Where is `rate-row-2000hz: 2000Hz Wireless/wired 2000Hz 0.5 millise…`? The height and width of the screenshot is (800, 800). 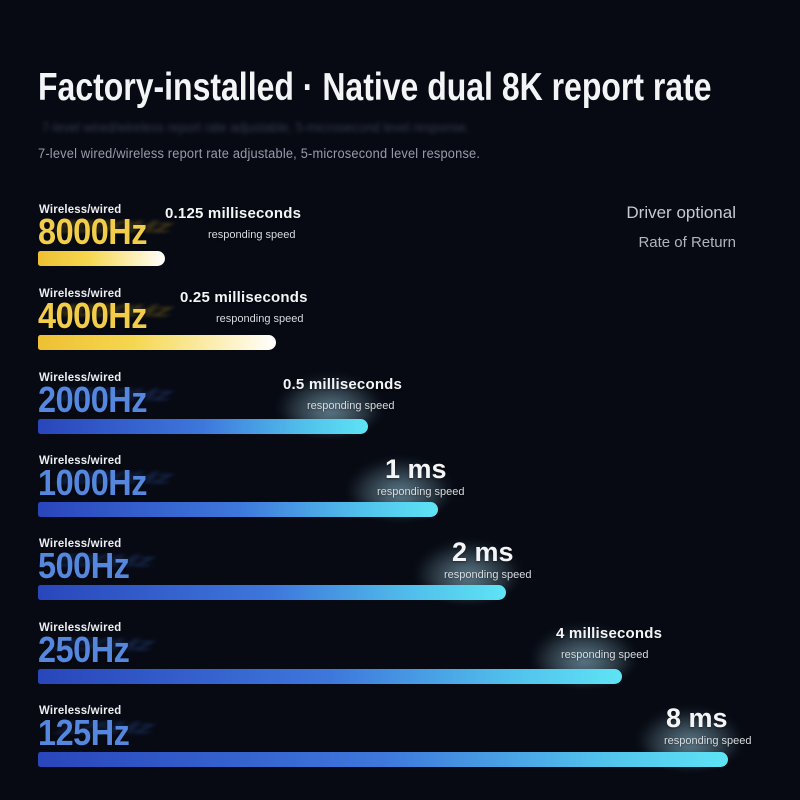
rate-row-2000hz: 2000Hz Wireless/wired 2000Hz 0.5 millise… is located at coordinates (400, 406).